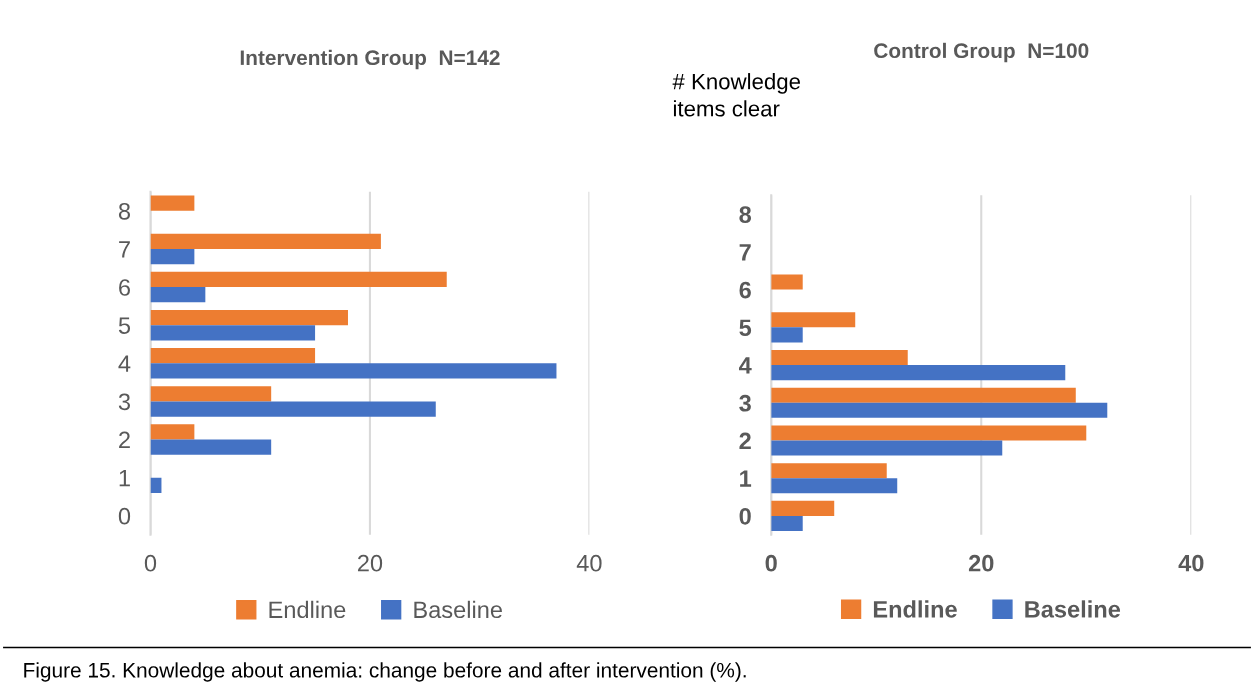 The image size is (1254, 700). What do you see at coordinates (981, 52) in the screenshot?
I see `chart-title: Control Group N=100` at bounding box center [981, 52].